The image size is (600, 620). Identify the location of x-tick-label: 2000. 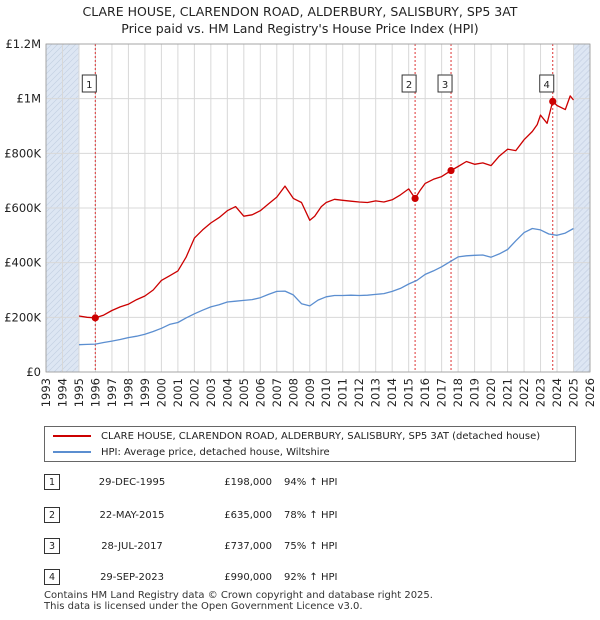
(161, 392).